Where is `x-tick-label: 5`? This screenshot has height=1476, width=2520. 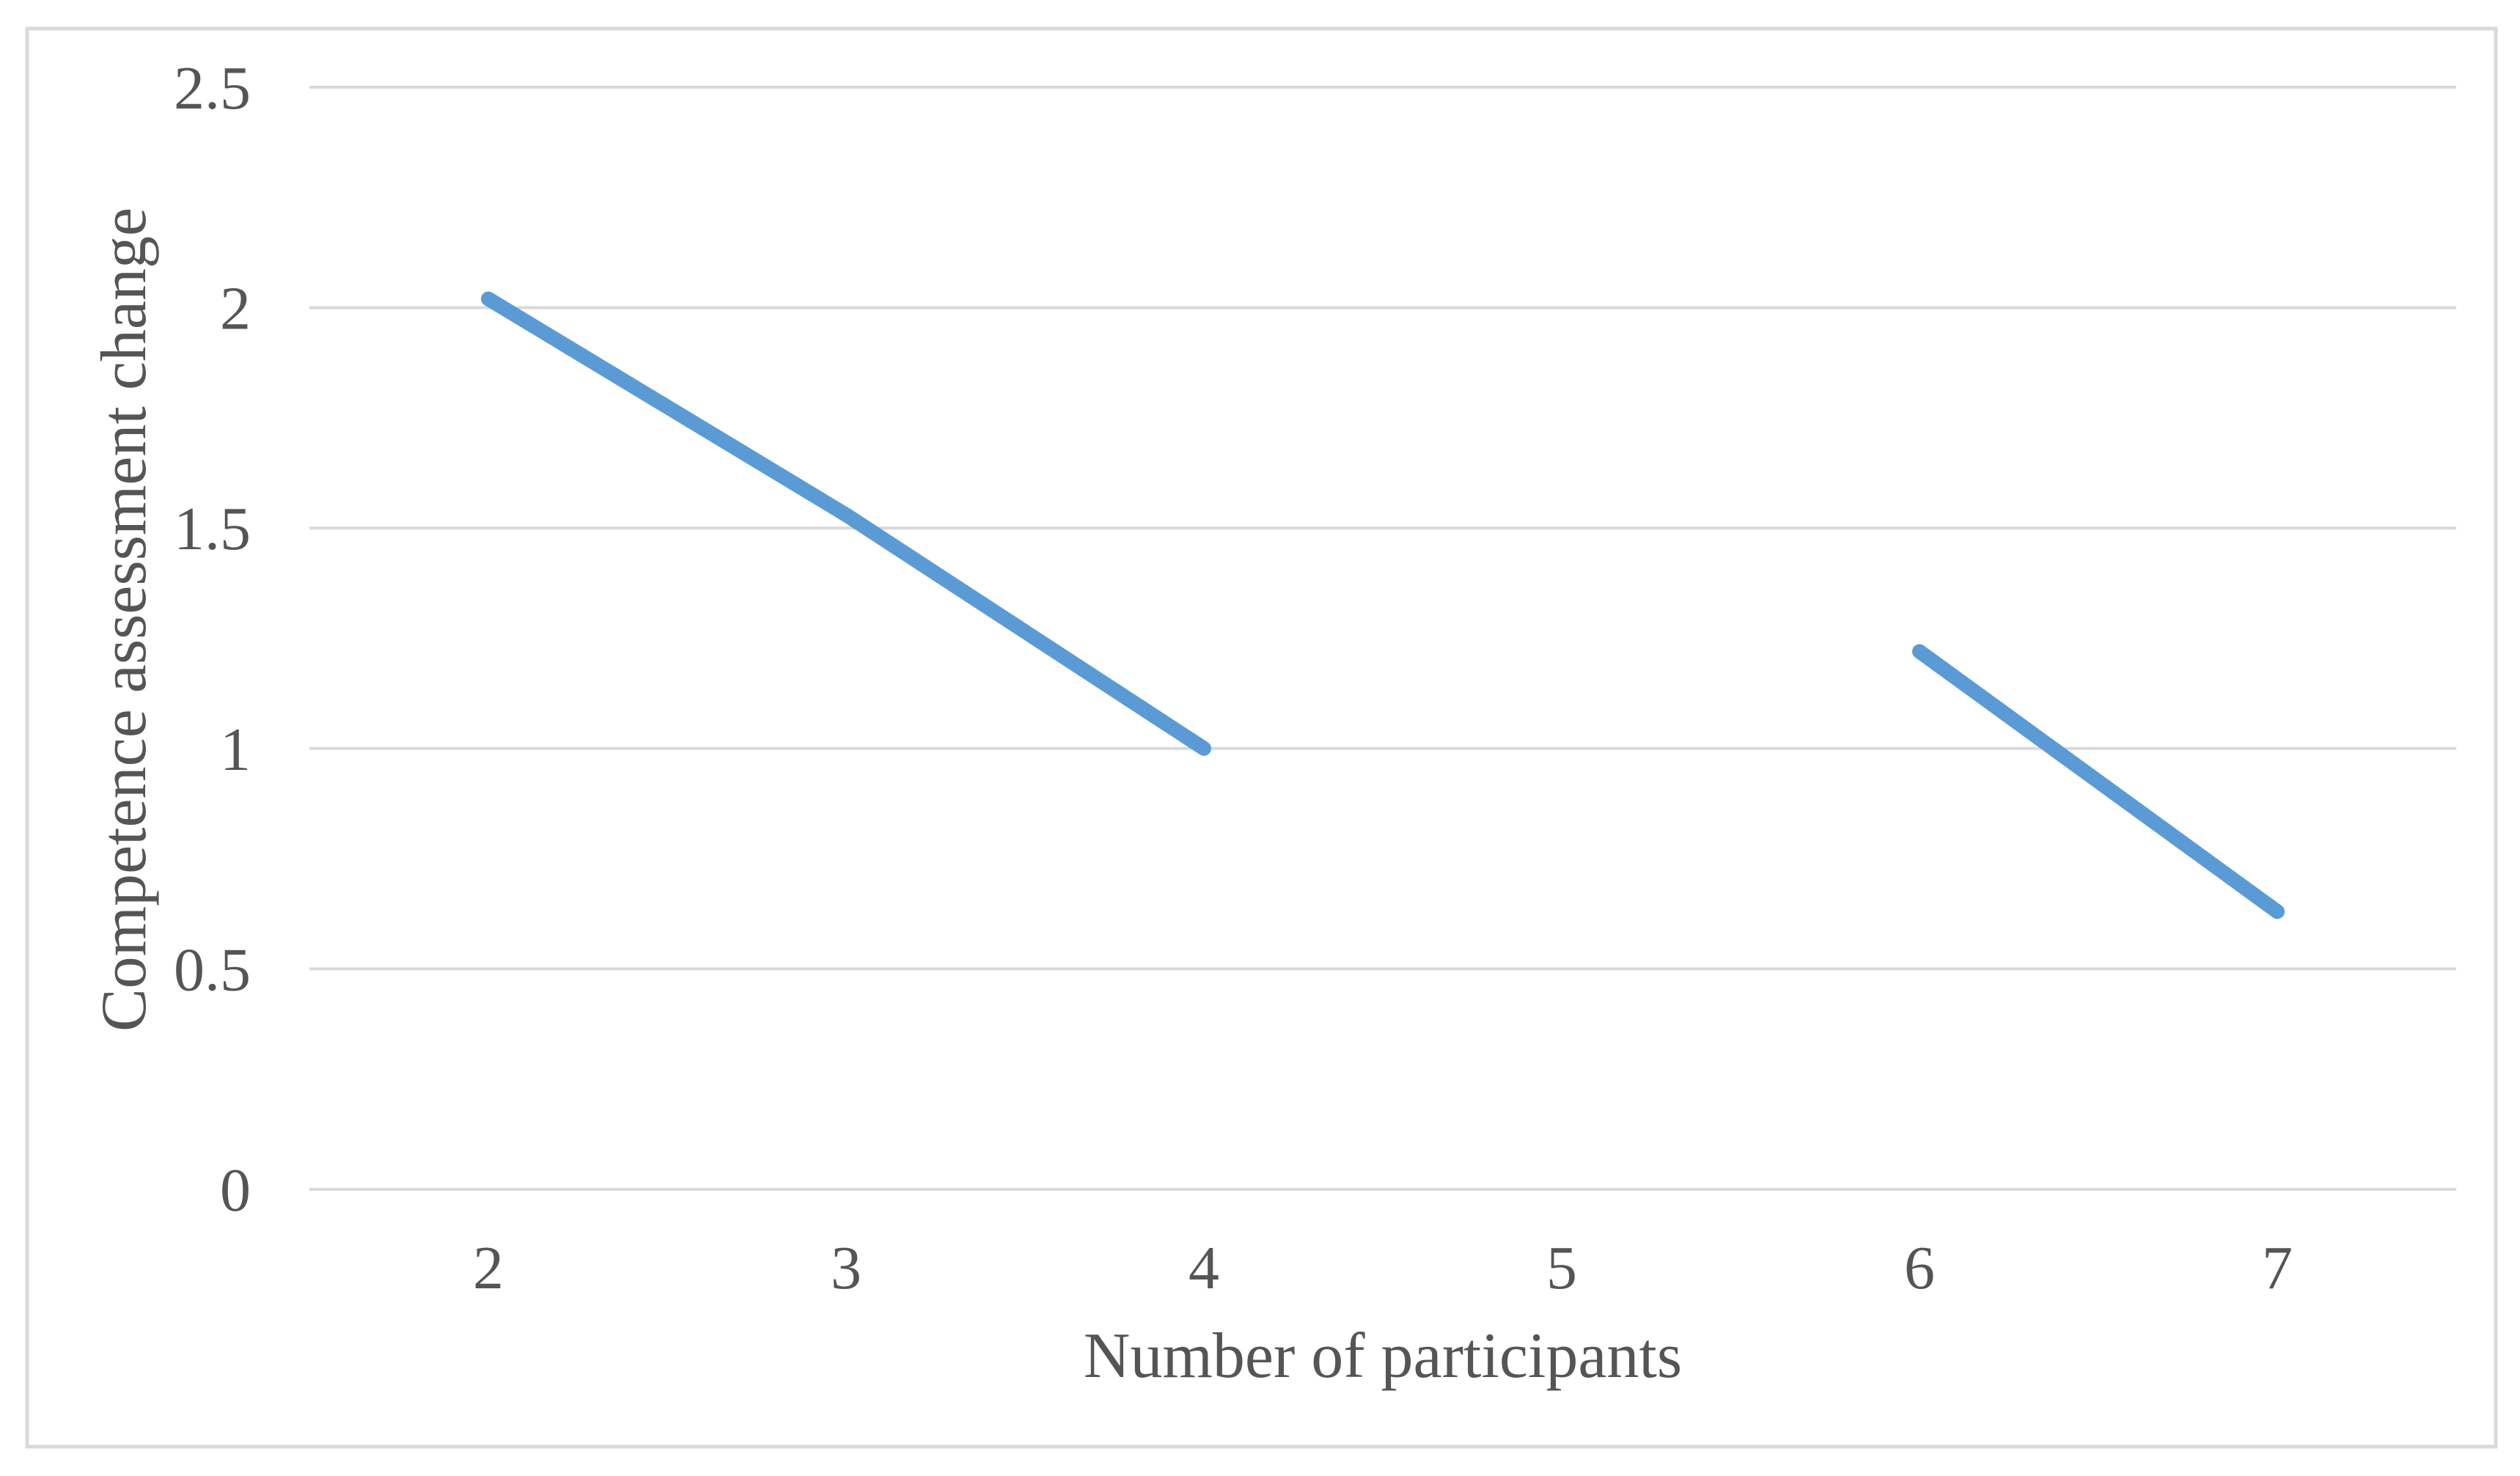
x-tick-label: 5 is located at coordinates (1561, 1268).